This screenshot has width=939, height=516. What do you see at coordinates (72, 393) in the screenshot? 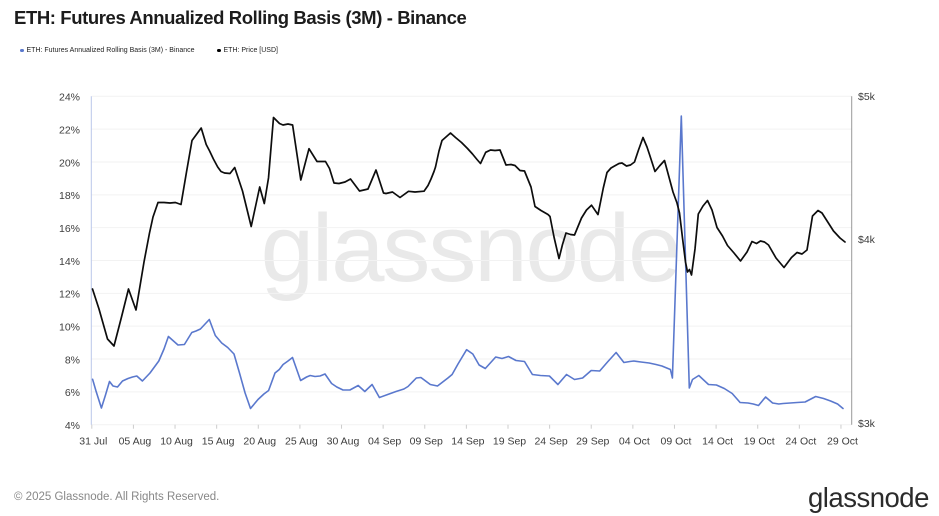
I see `svg-text: 6%` at bounding box center [72, 393].